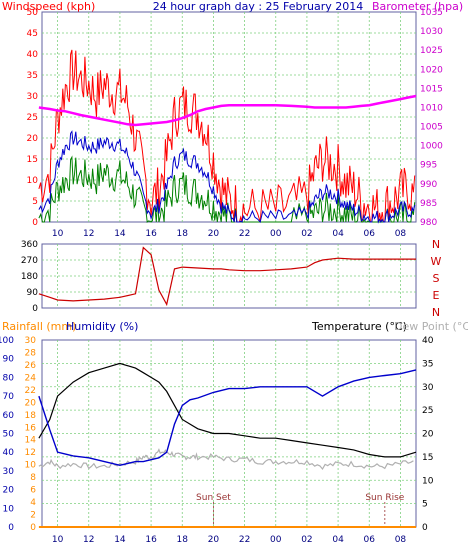 This screenshot has height=555, width=468. What do you see at coordinates (29, 277) in the screenshot?
I see `y-tick-label: 180` at bounding box center [29, 277].